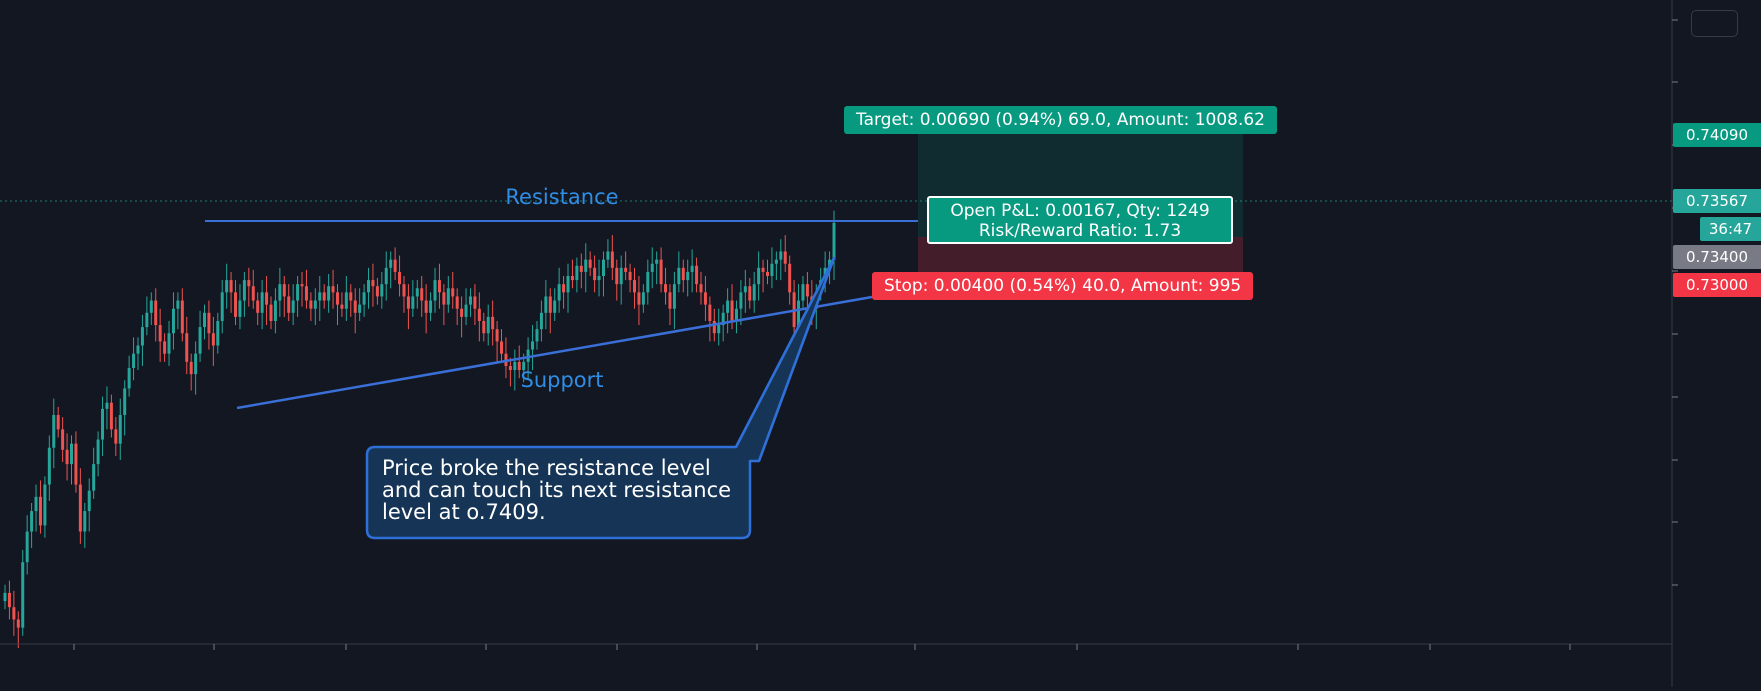  I want to click on callout-bubble, so click(600, 398).